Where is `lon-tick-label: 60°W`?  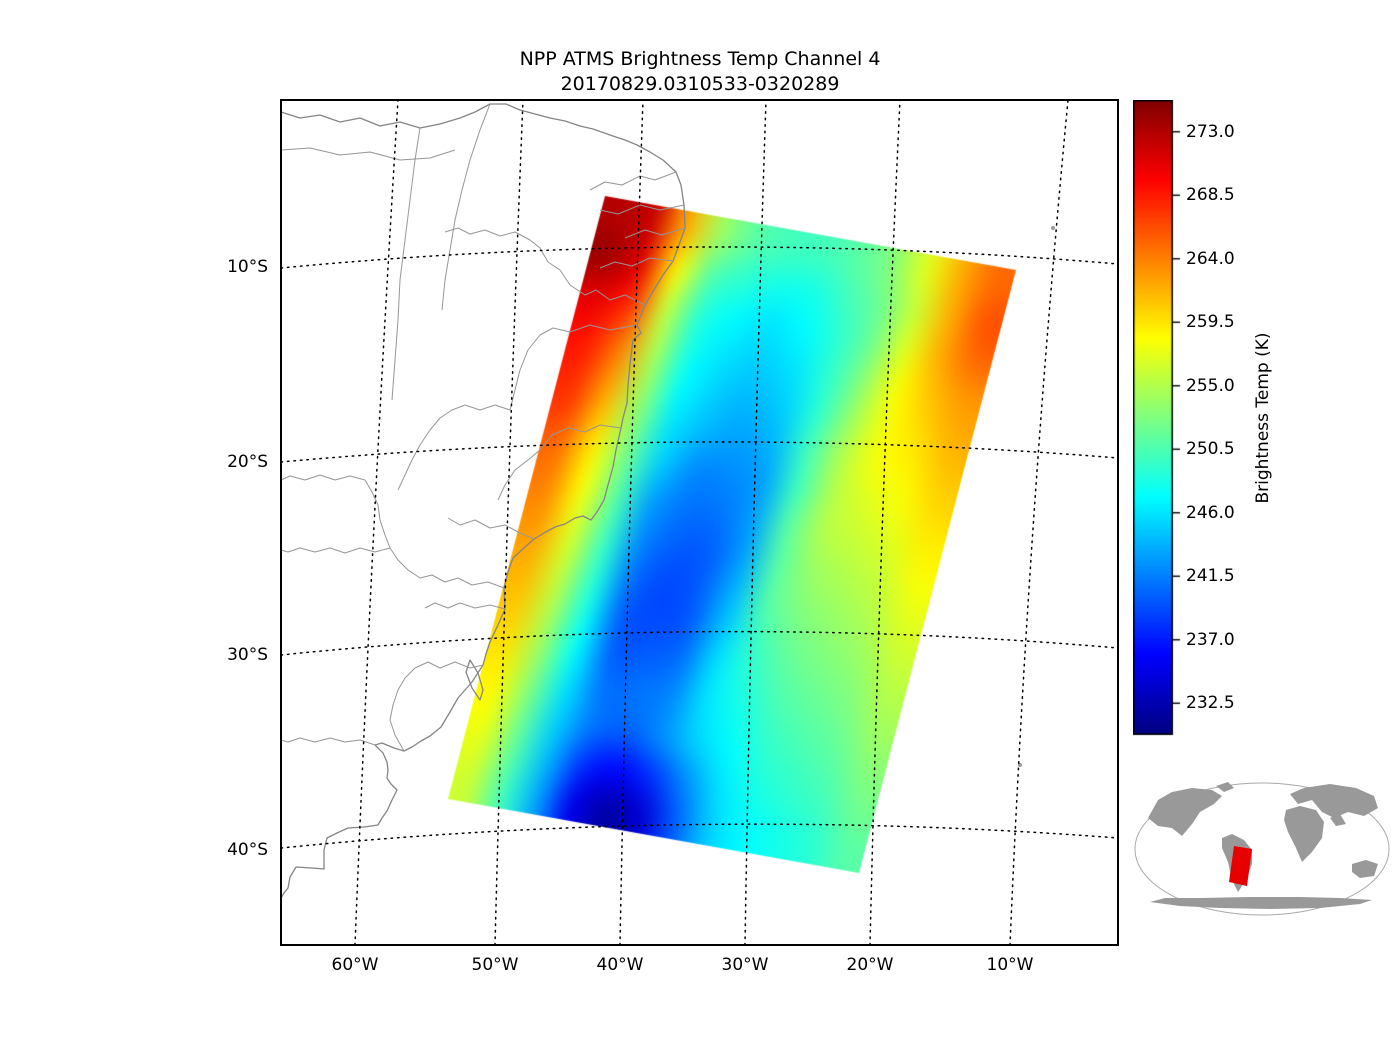 lon-tick-label: 60°W is located at coordinates (355, 965).